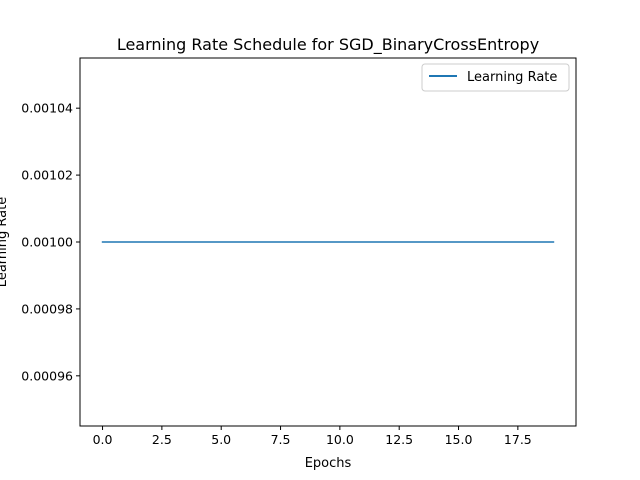 Image resolution: width=640 pixels, height=480 pixels. What do you see at coordinates (518, 439) in the screenshot?
I see `x-tick-label: 17.5` at bounding box center [518, 439].